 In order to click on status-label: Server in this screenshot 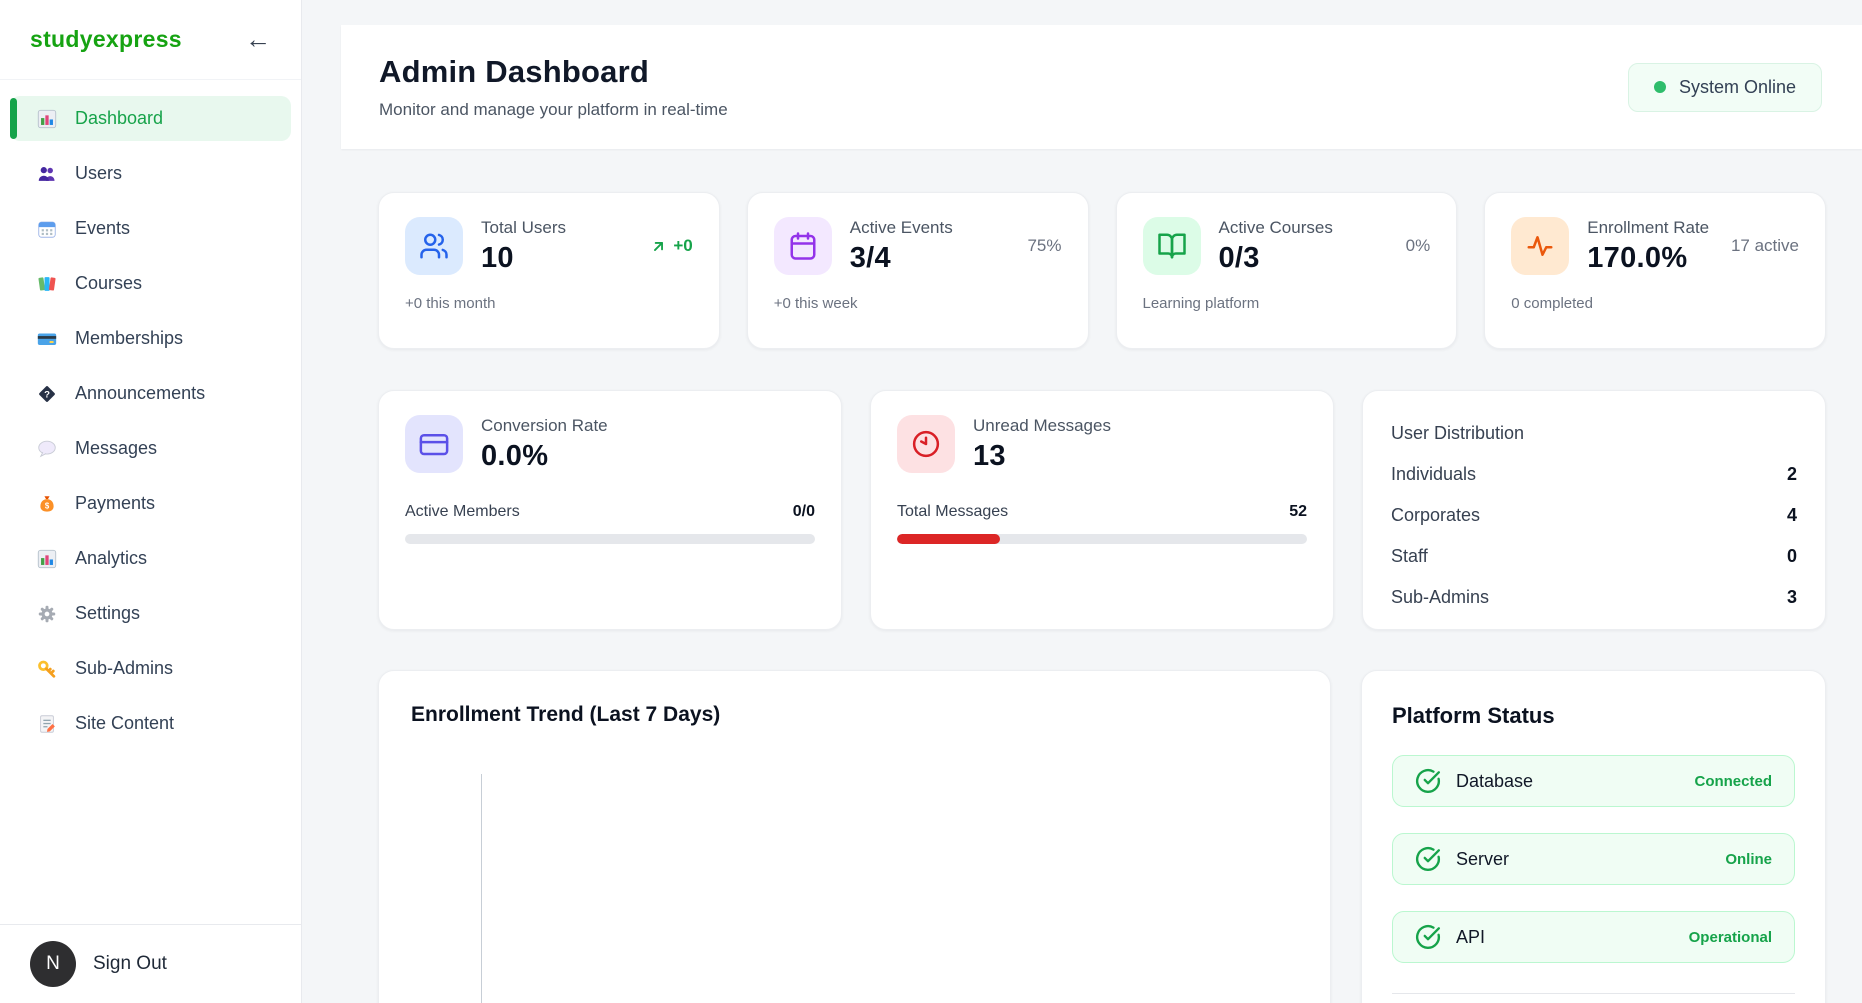, I will do `click(1483, 858)`.